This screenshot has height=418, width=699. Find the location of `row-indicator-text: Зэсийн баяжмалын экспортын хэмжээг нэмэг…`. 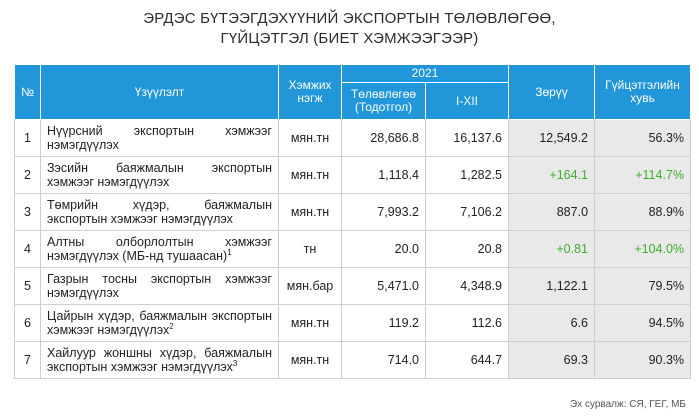

row-indicator-text: Зэсийн баяжмалын экспортын хэмжээг нэмэг… is located at coordinates (159, 175).